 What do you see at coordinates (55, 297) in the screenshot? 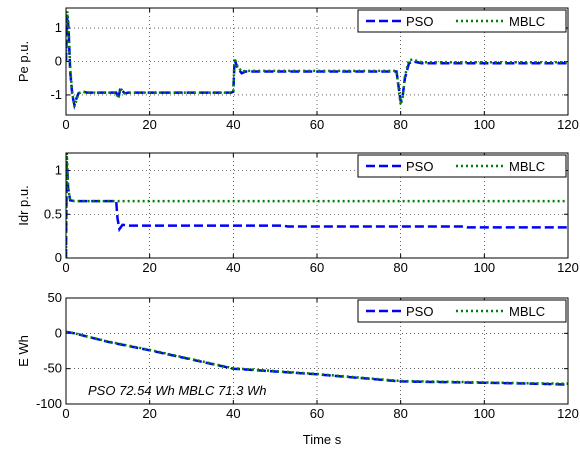
I see `y-tick-label: 50` at bounding box center [55, 297].